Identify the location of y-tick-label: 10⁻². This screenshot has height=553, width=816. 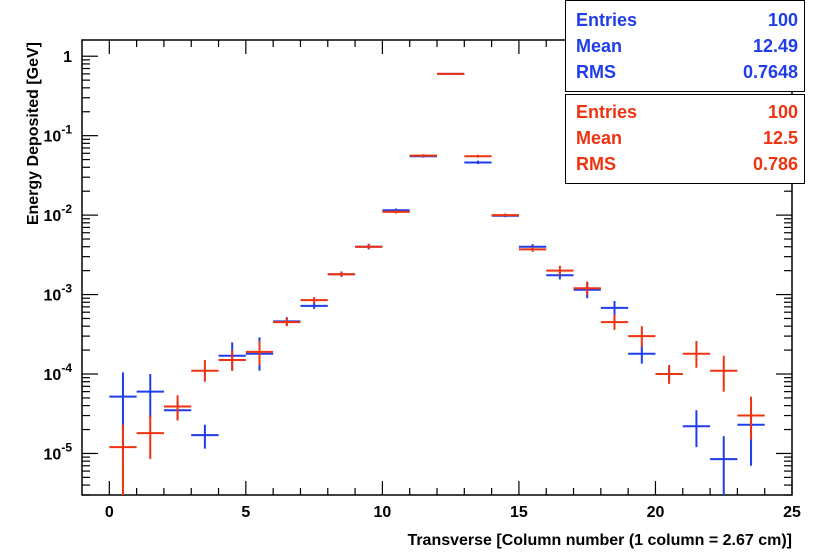
(58, 213).